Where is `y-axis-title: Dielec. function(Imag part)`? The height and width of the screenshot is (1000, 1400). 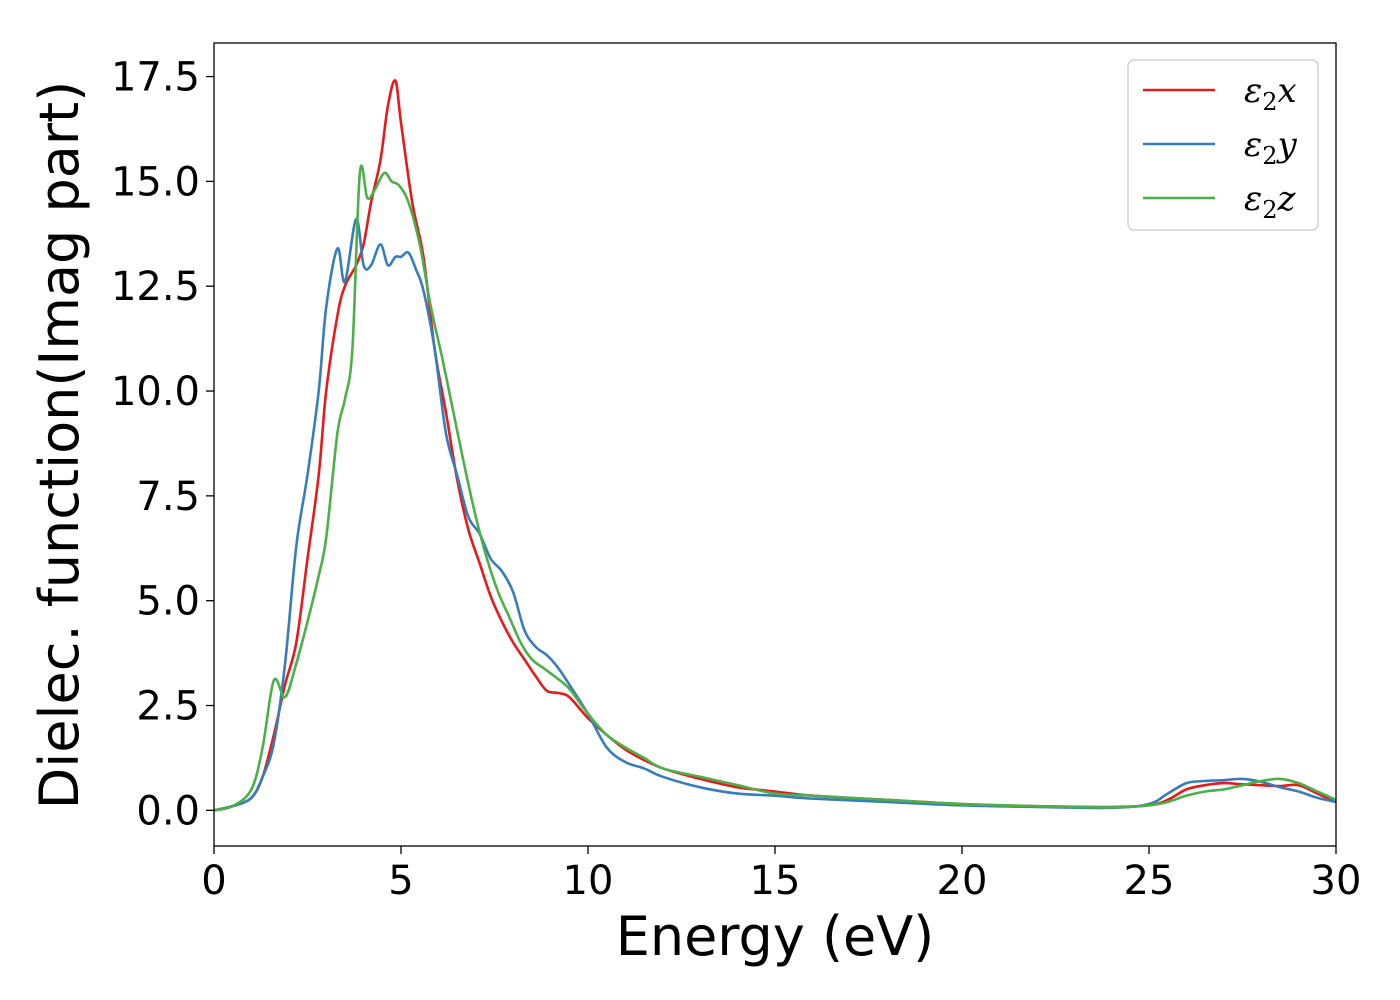 y-axis-title: Dielec. function(Imag part) is located at coordinates (59, 445).